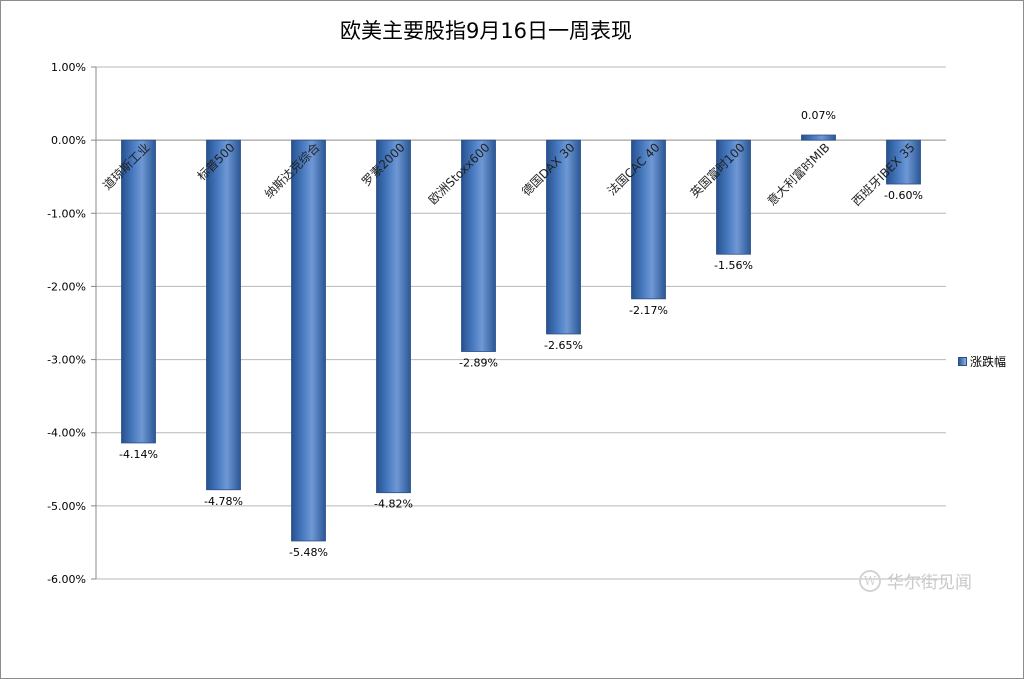  Describe the element at coordinates (393, 504) in the screenshot. I see `data-label: -4.82%` at that location.